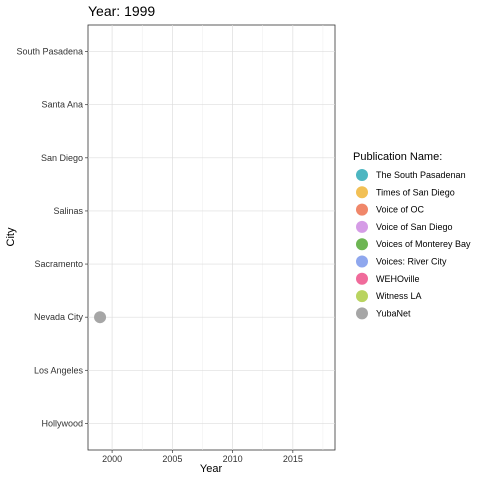 Image resolution: width=480 pixels, height=480 pixels. Describe the element at coordinates (112, 459) in the screenshot. I see `x-tick-label: 2000` at that location.